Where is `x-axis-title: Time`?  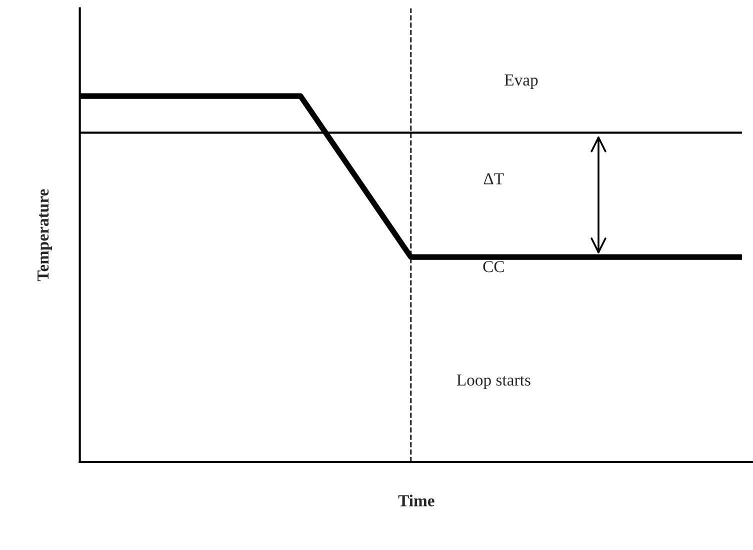
x-axis-title: Time is located at coordinates (416, 500).